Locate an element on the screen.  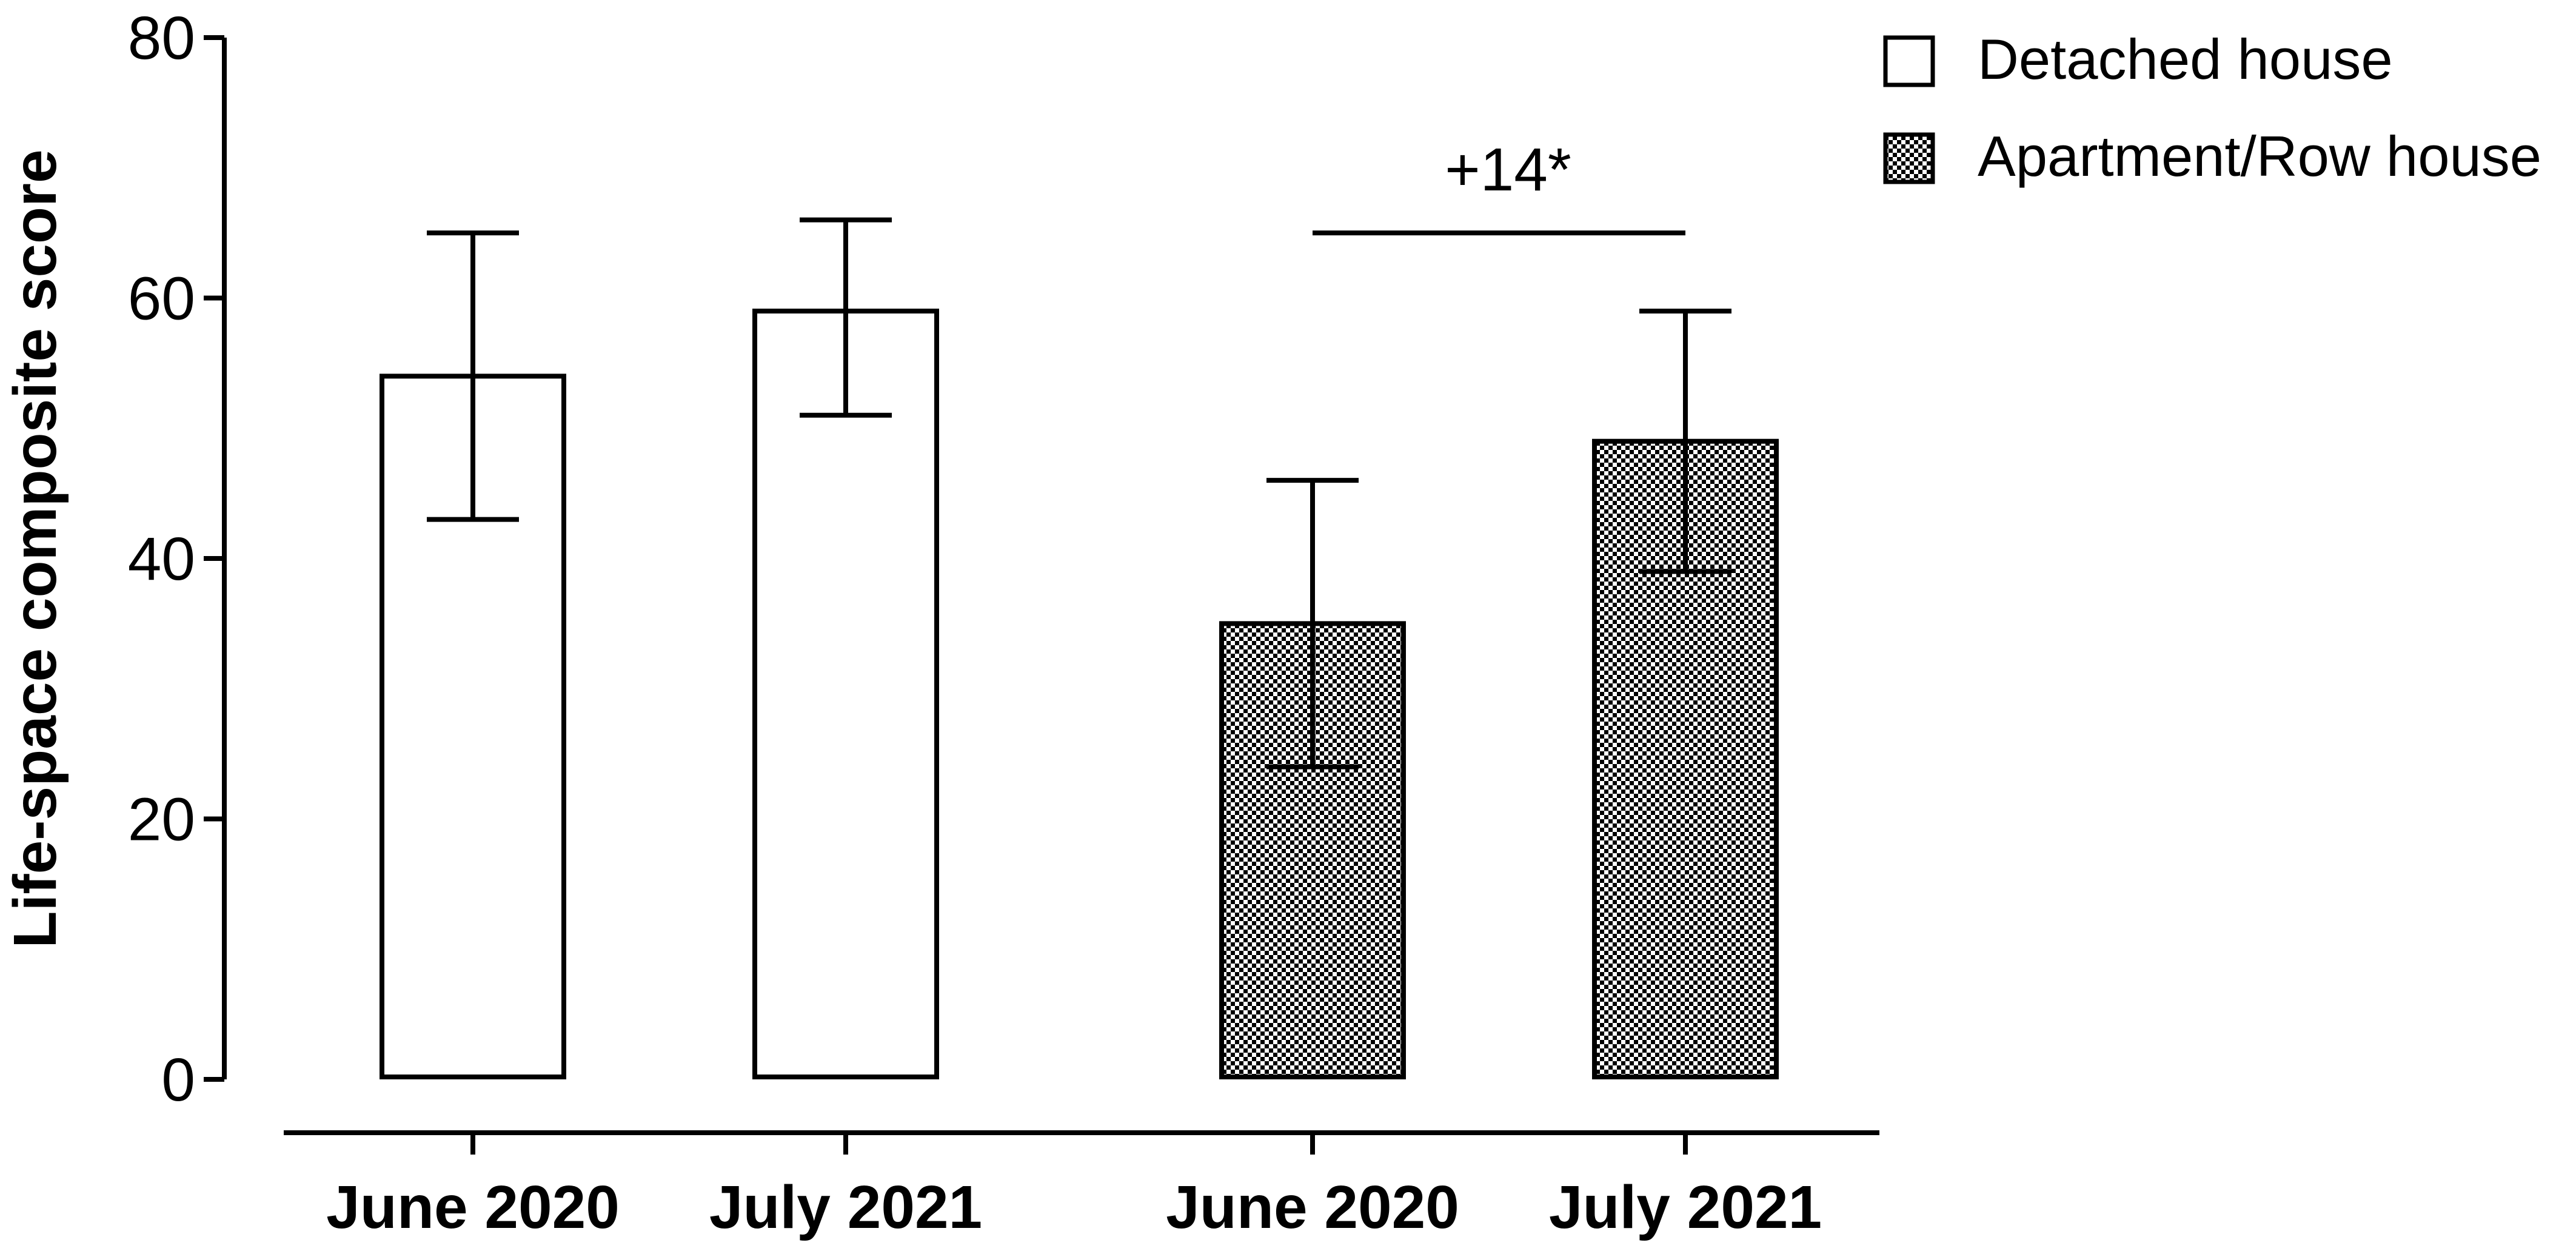
y-tick-label: 40 is located at coordinates (161, 559).